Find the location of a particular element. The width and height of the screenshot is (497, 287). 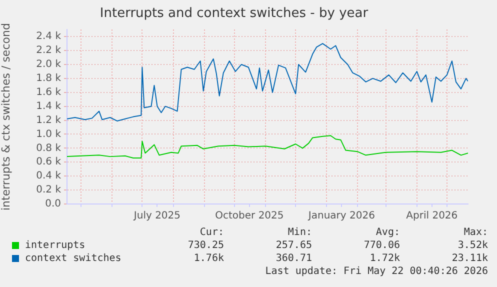

y-tick-label: 0.0 is located at coordinates (53, 204).